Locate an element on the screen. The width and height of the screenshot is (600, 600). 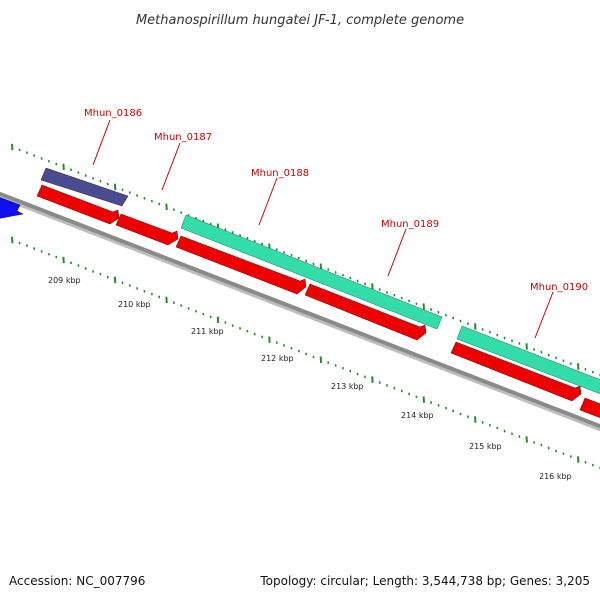
blue-feature-arrow is located at coordinates (12, 207).